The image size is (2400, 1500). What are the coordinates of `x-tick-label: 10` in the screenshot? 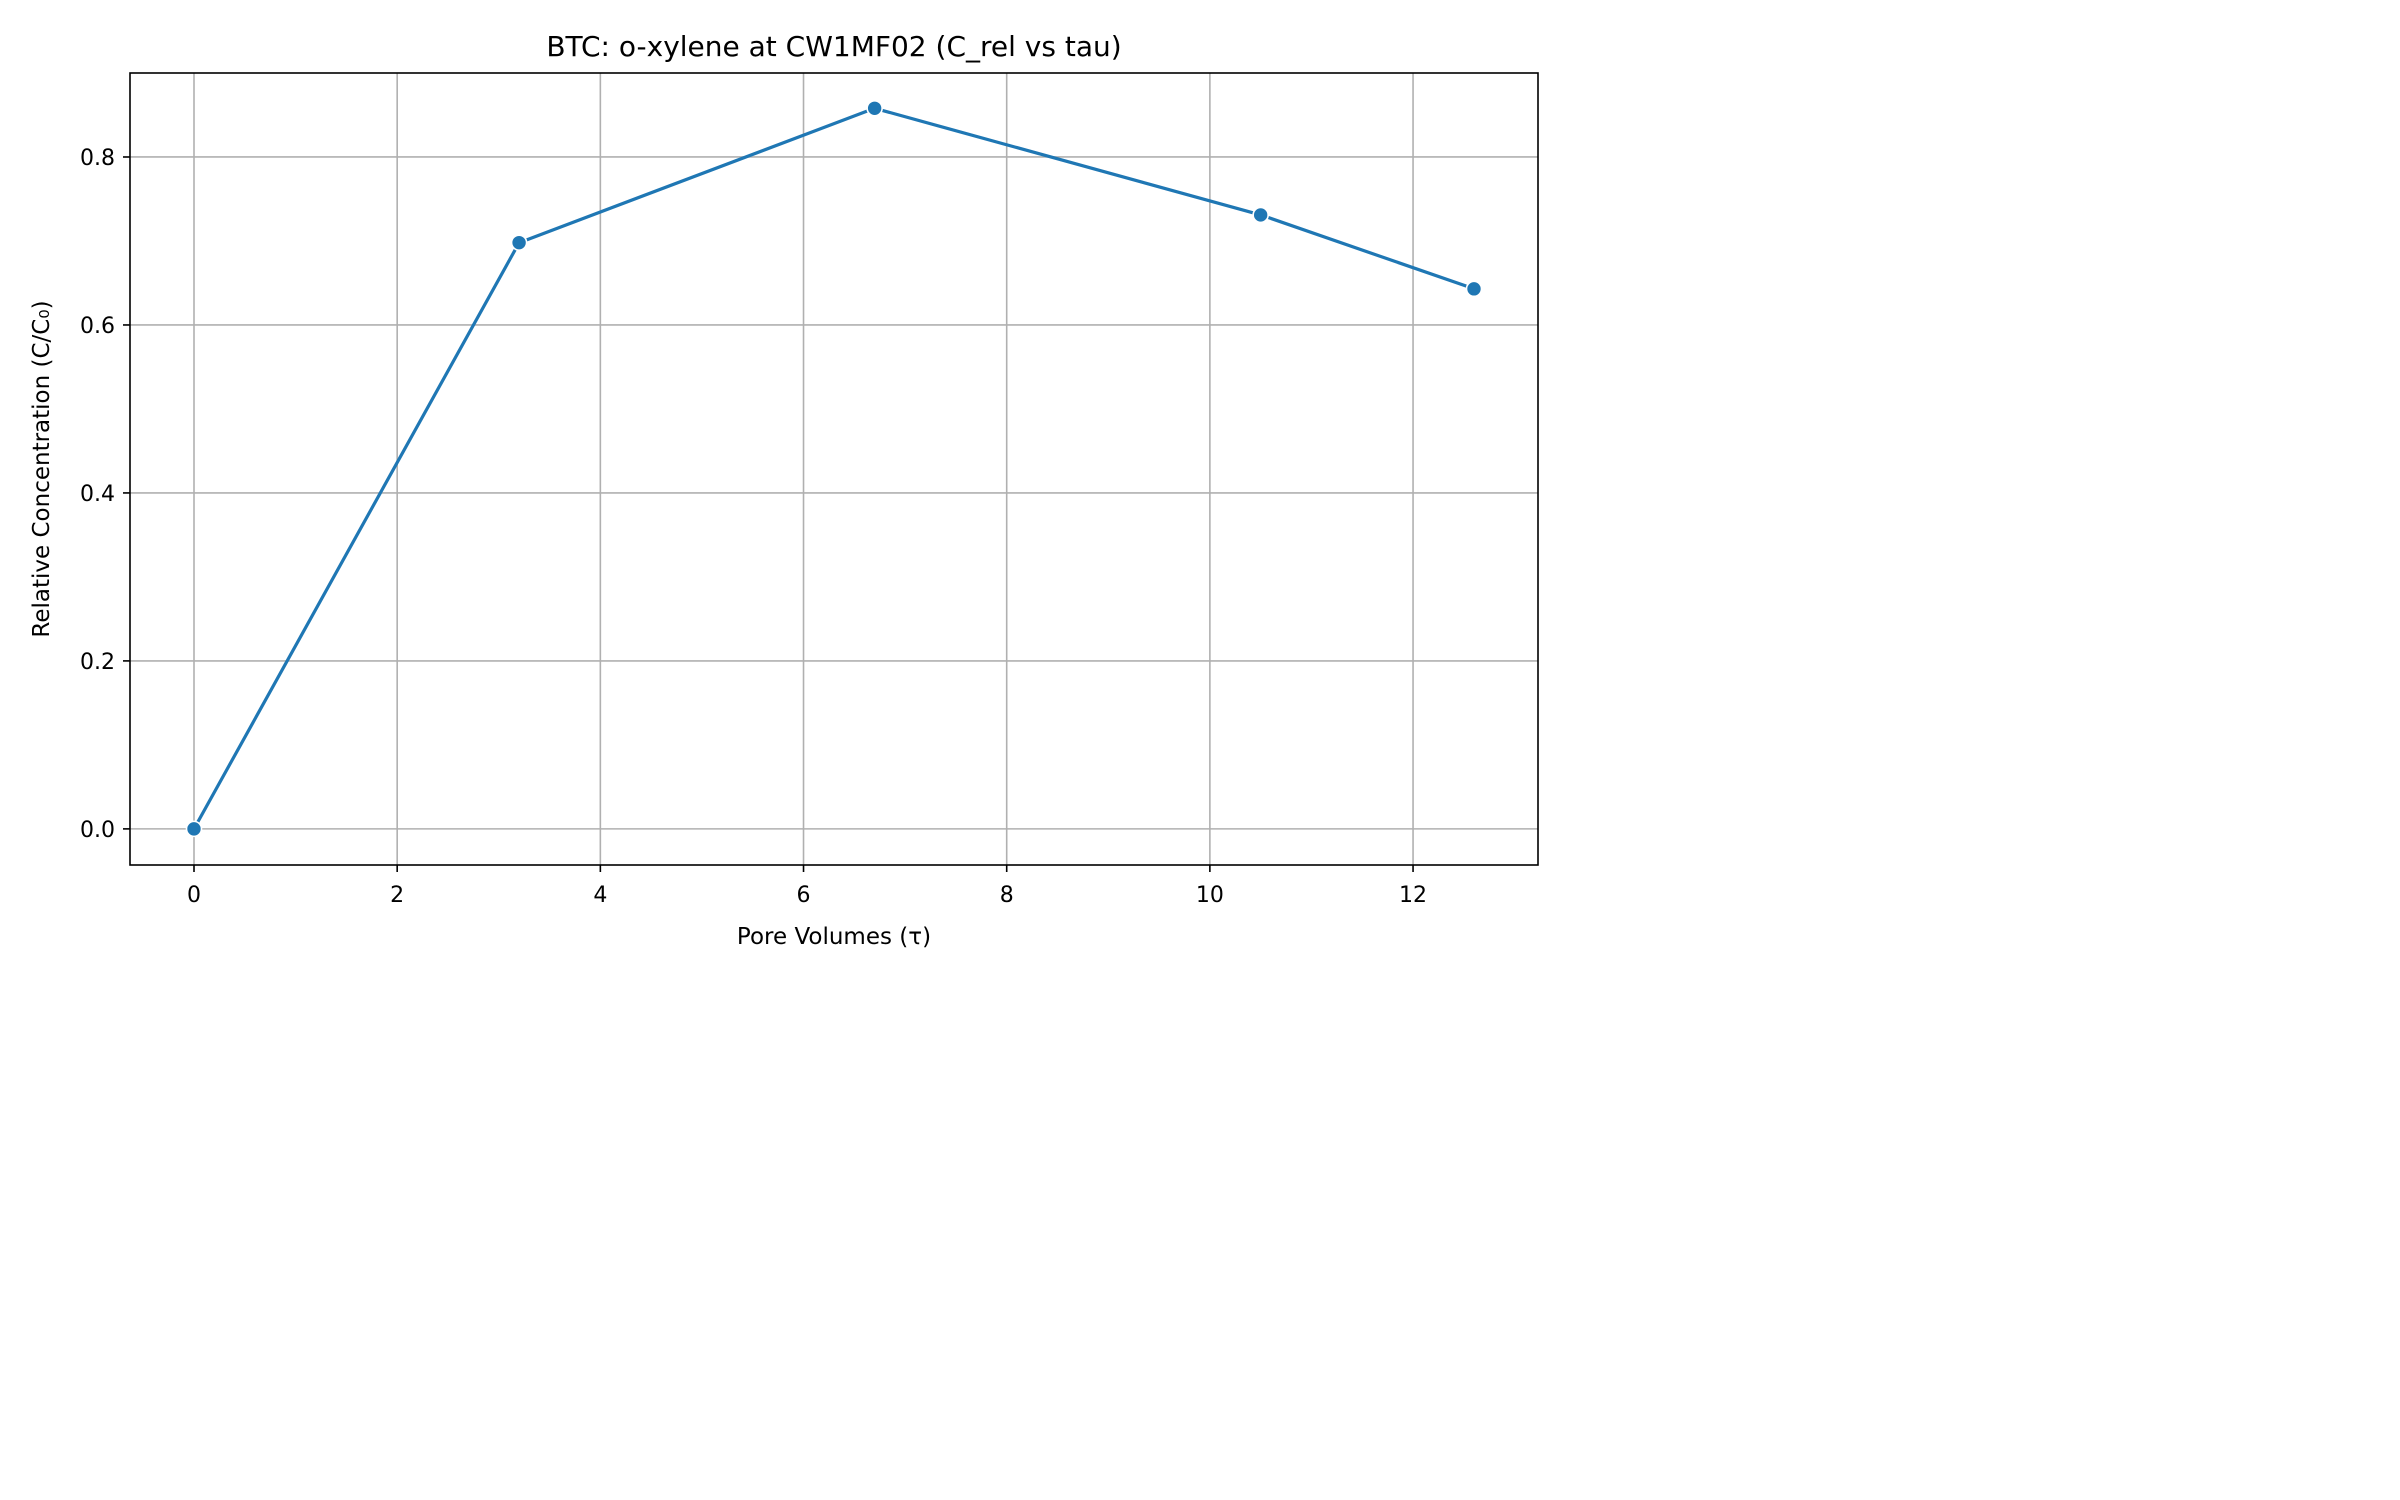 It's located at (1210, 895).